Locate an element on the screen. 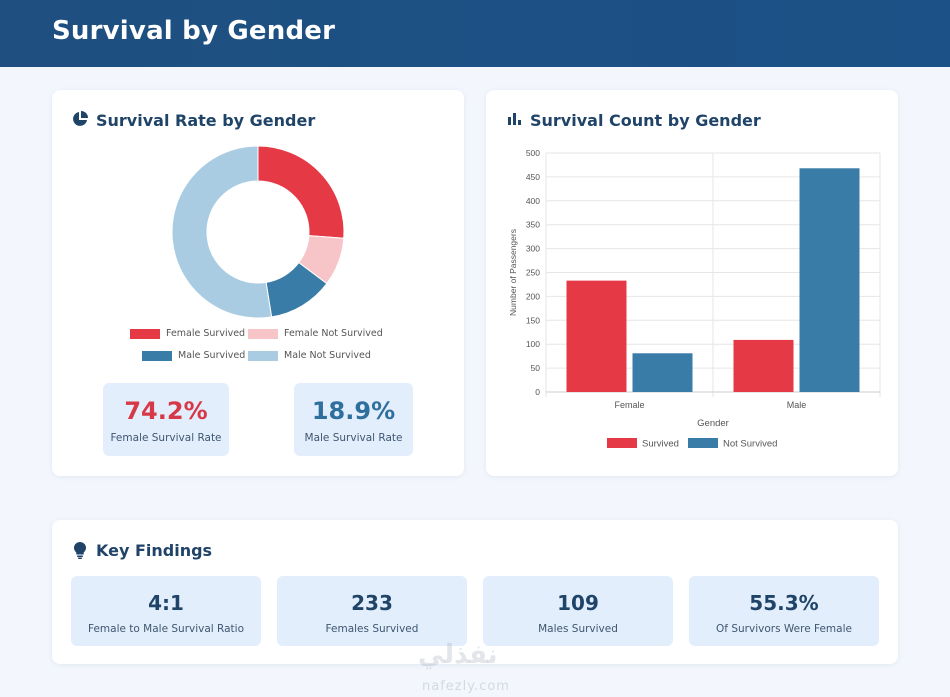  y-tick-label: 50 is located at coordinates (536, 368).